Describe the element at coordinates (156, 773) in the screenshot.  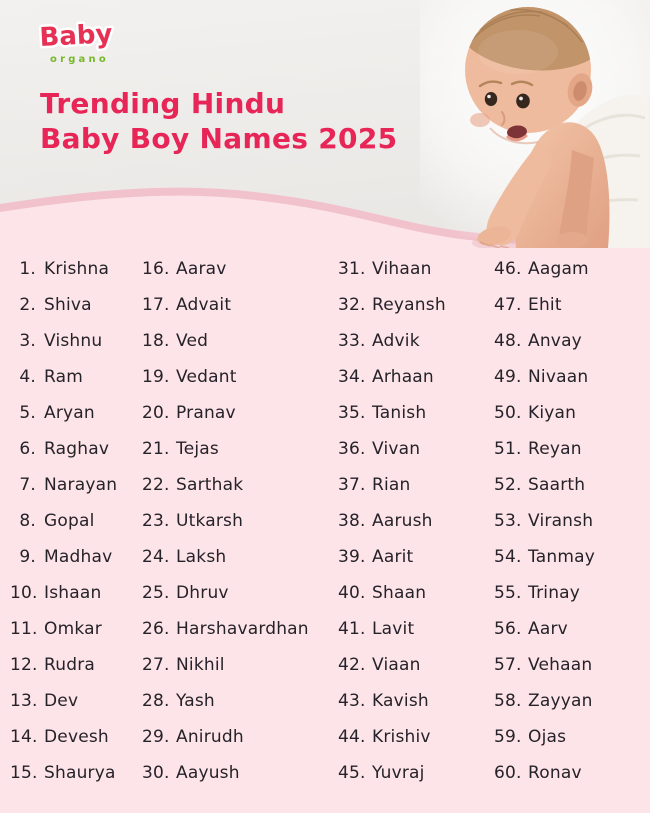
I see `name-rank: 30.` at that location.